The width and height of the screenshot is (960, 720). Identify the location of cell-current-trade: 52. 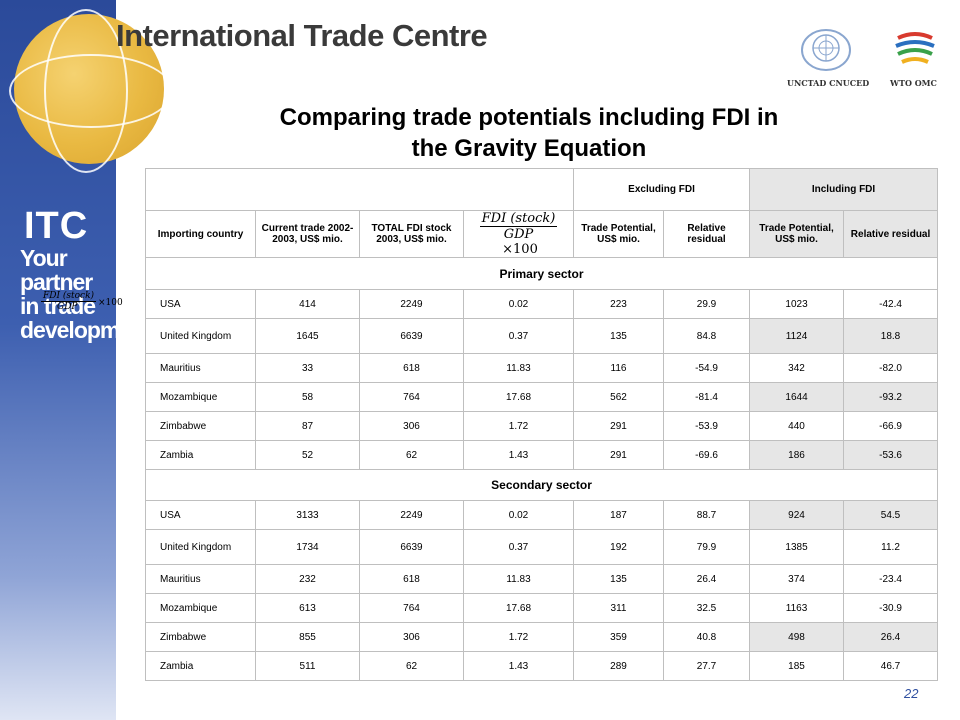
(307, 455).